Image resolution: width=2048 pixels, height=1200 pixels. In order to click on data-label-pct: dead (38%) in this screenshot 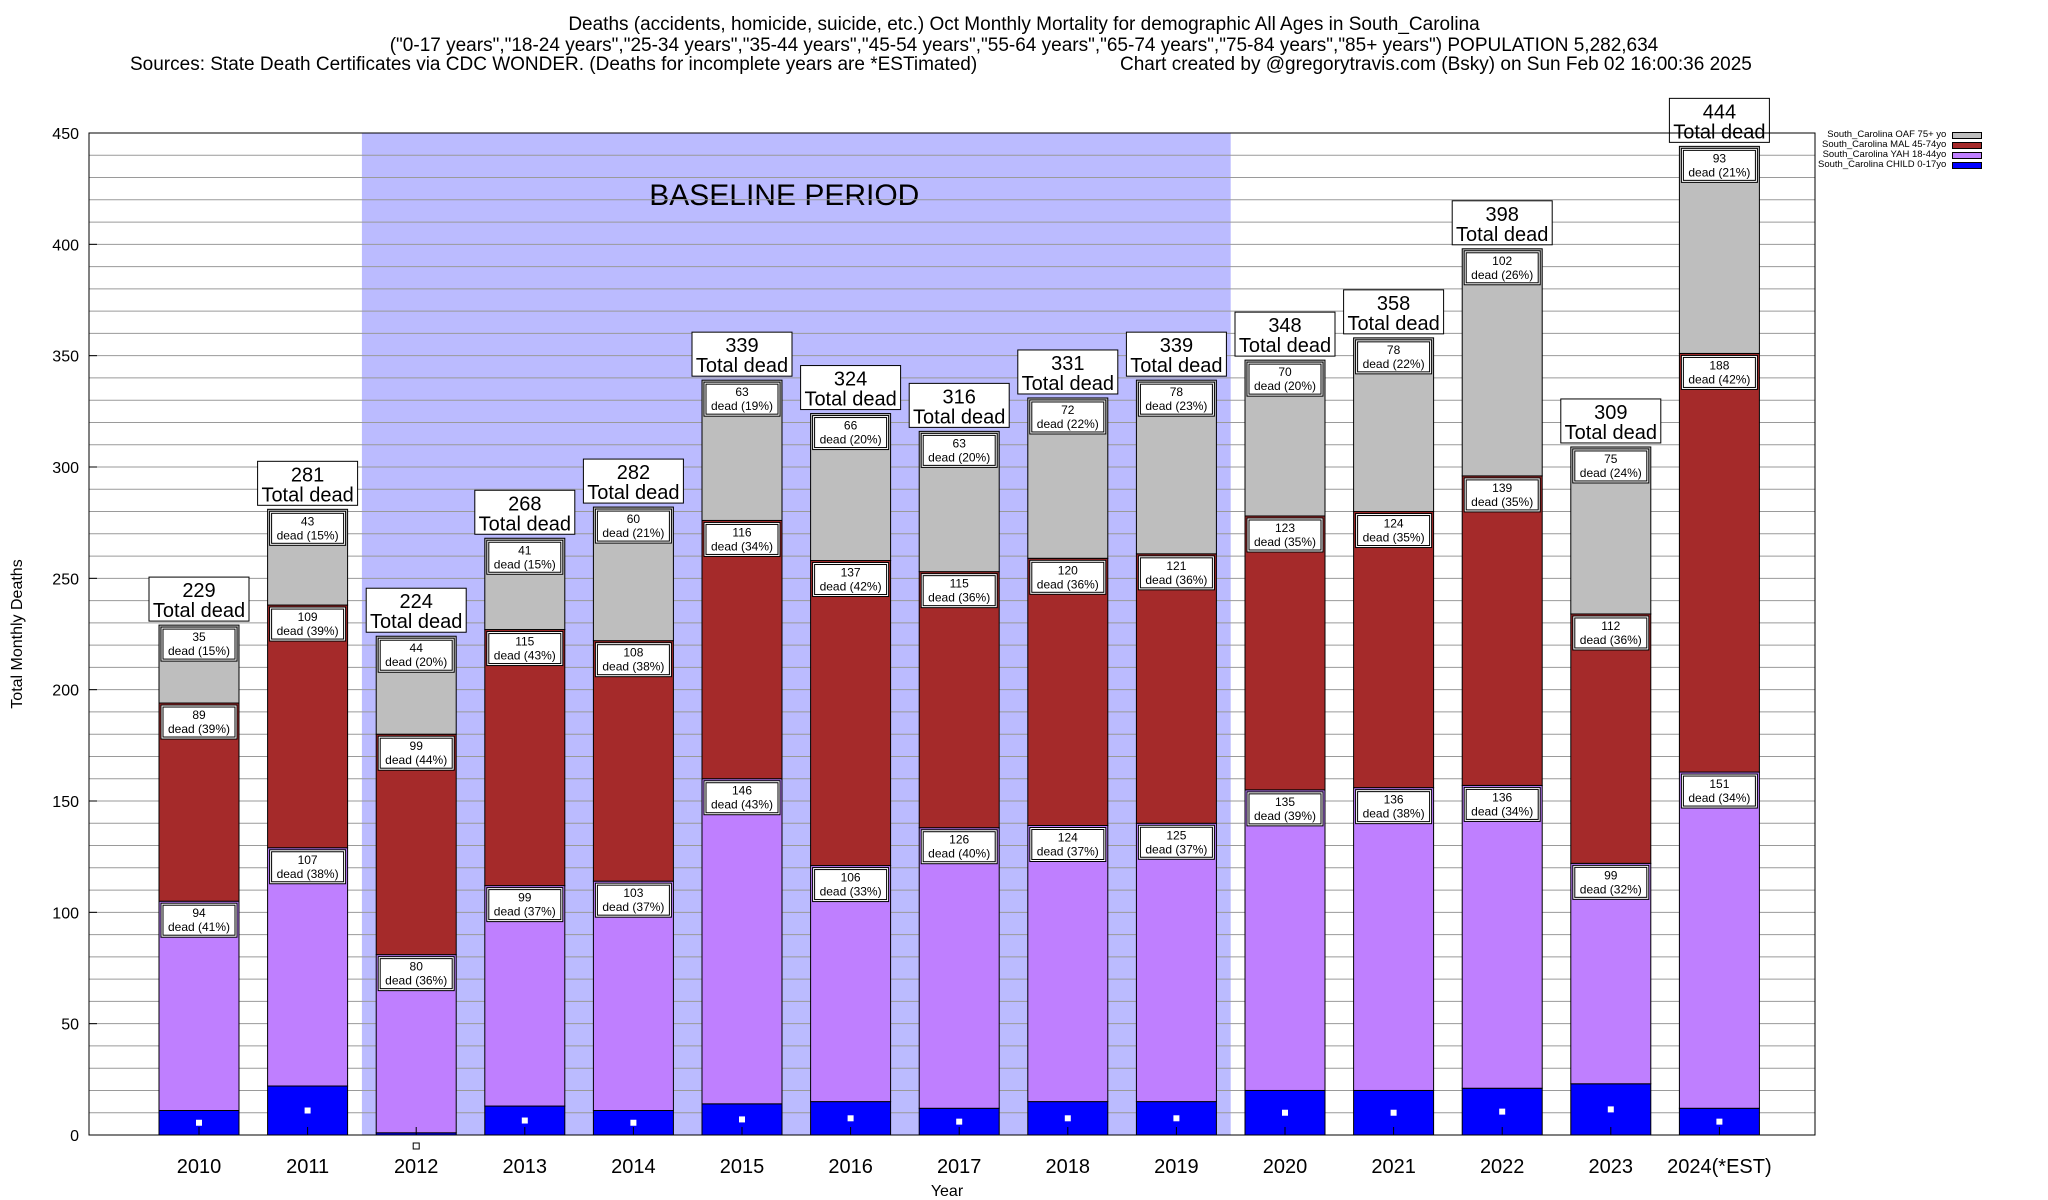, I will do `click(308, 874)`.